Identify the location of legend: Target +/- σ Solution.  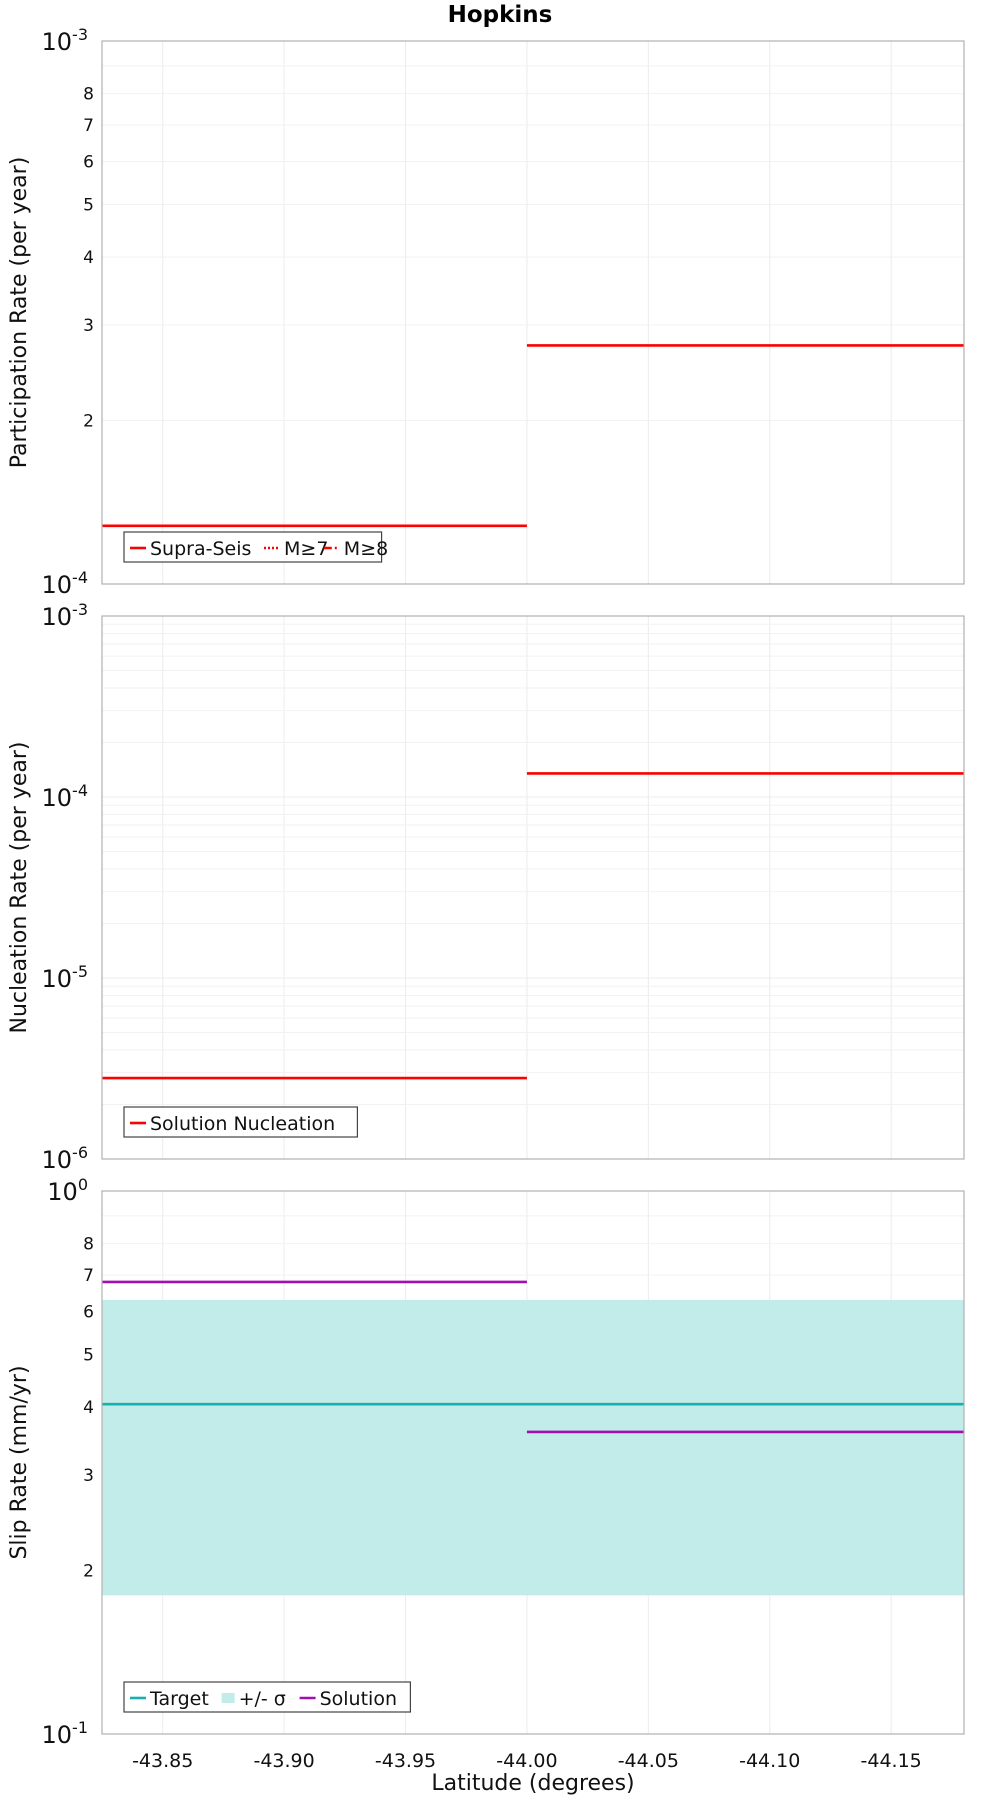
(267, 1697).